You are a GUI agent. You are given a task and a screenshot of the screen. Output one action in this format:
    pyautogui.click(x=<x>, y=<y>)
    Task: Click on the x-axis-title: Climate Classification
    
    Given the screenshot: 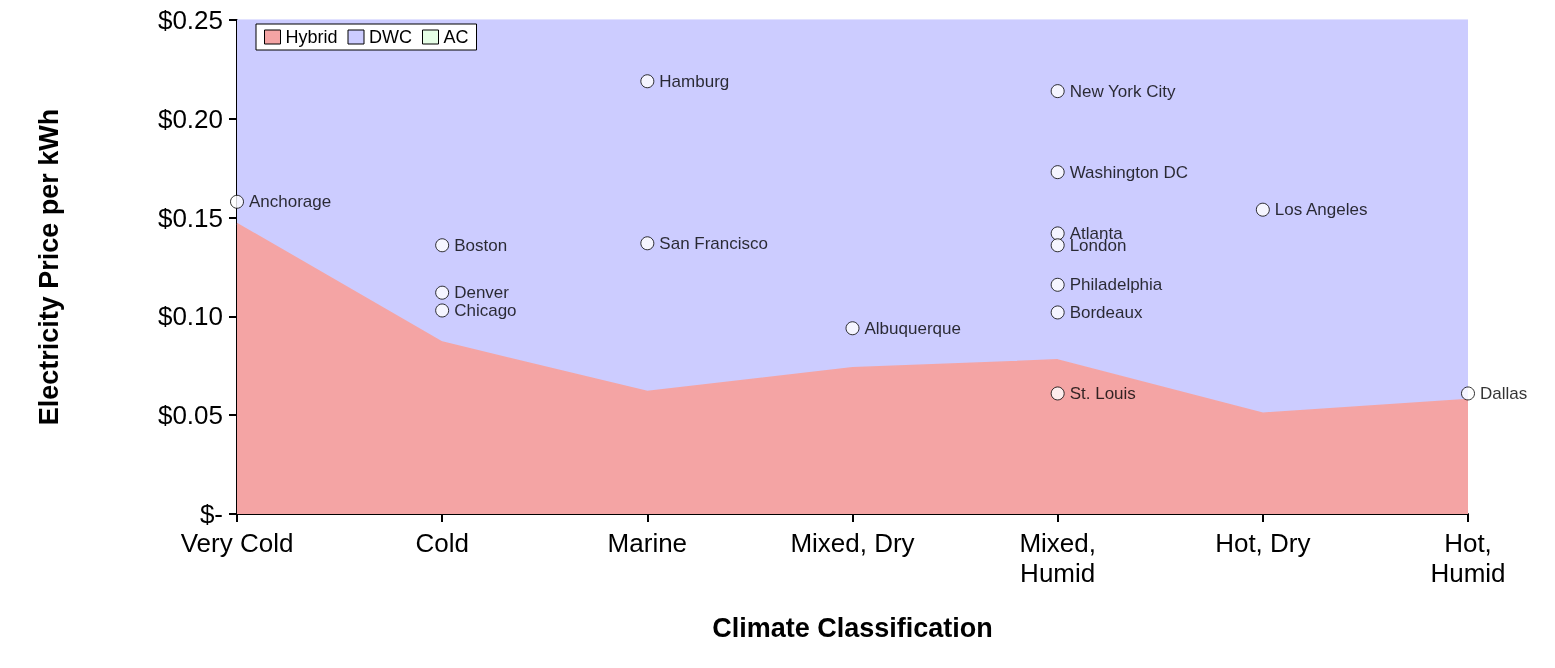 What is the action you would take?
    pyautogui.click(x=852, y=627)
    